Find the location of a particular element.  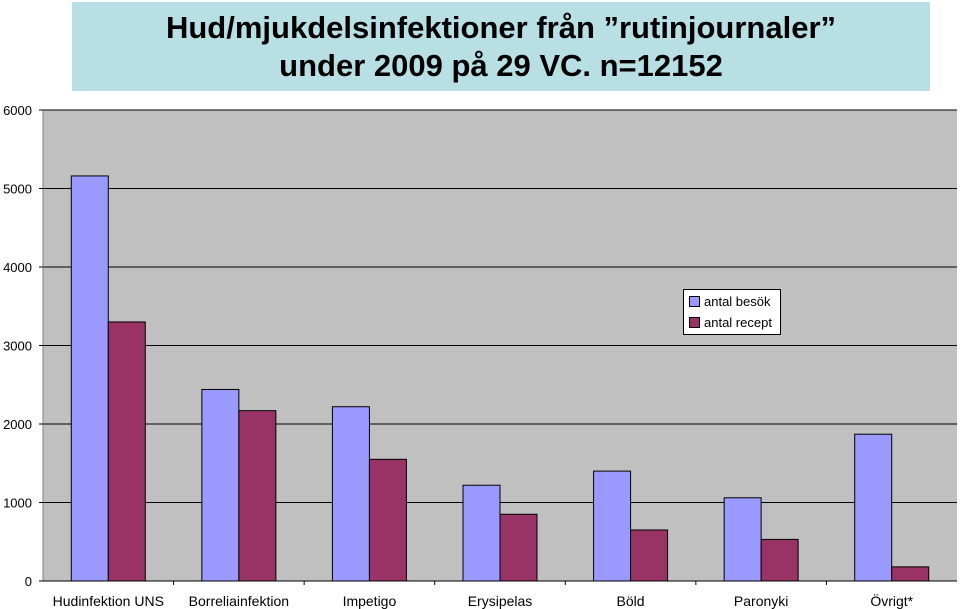

y-tick-label: 3000 is located at coordinates (17, 346).